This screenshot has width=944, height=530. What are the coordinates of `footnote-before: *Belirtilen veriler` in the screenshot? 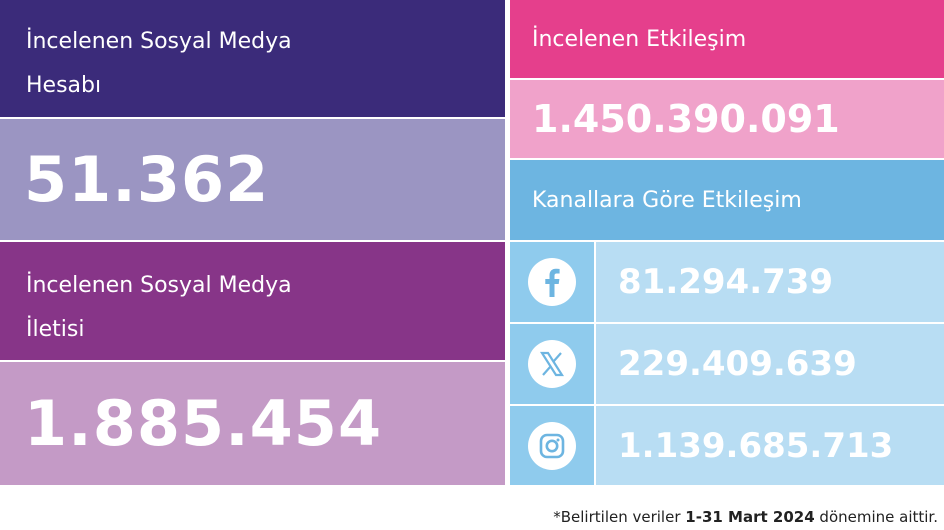 It's located at (617, 517).